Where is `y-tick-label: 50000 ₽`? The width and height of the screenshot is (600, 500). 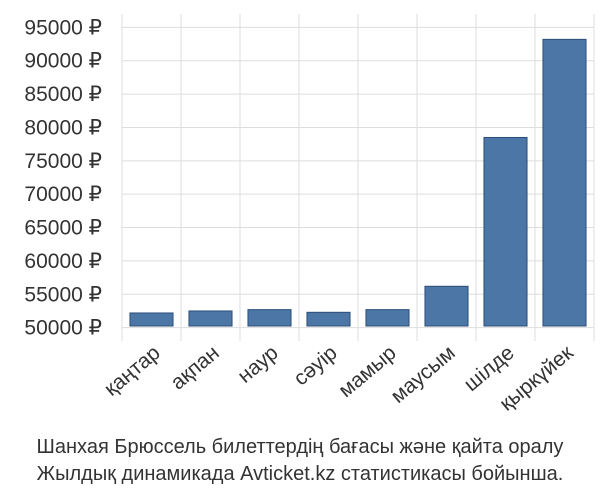 y-tick-label: 50000 ₽ is located at coordinates (63, 328).